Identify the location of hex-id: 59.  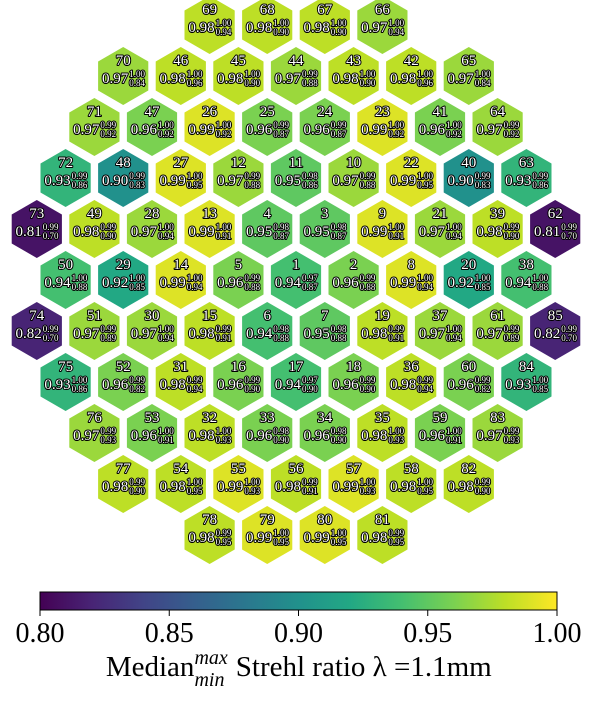
(440, 418).